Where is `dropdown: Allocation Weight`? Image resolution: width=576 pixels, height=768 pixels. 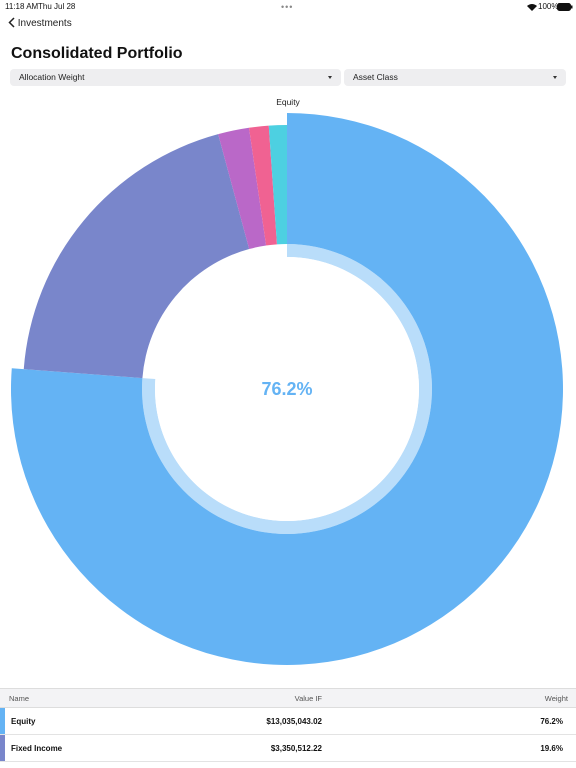 dropdown: Allocation Weight is located at coordinates (175, 77).